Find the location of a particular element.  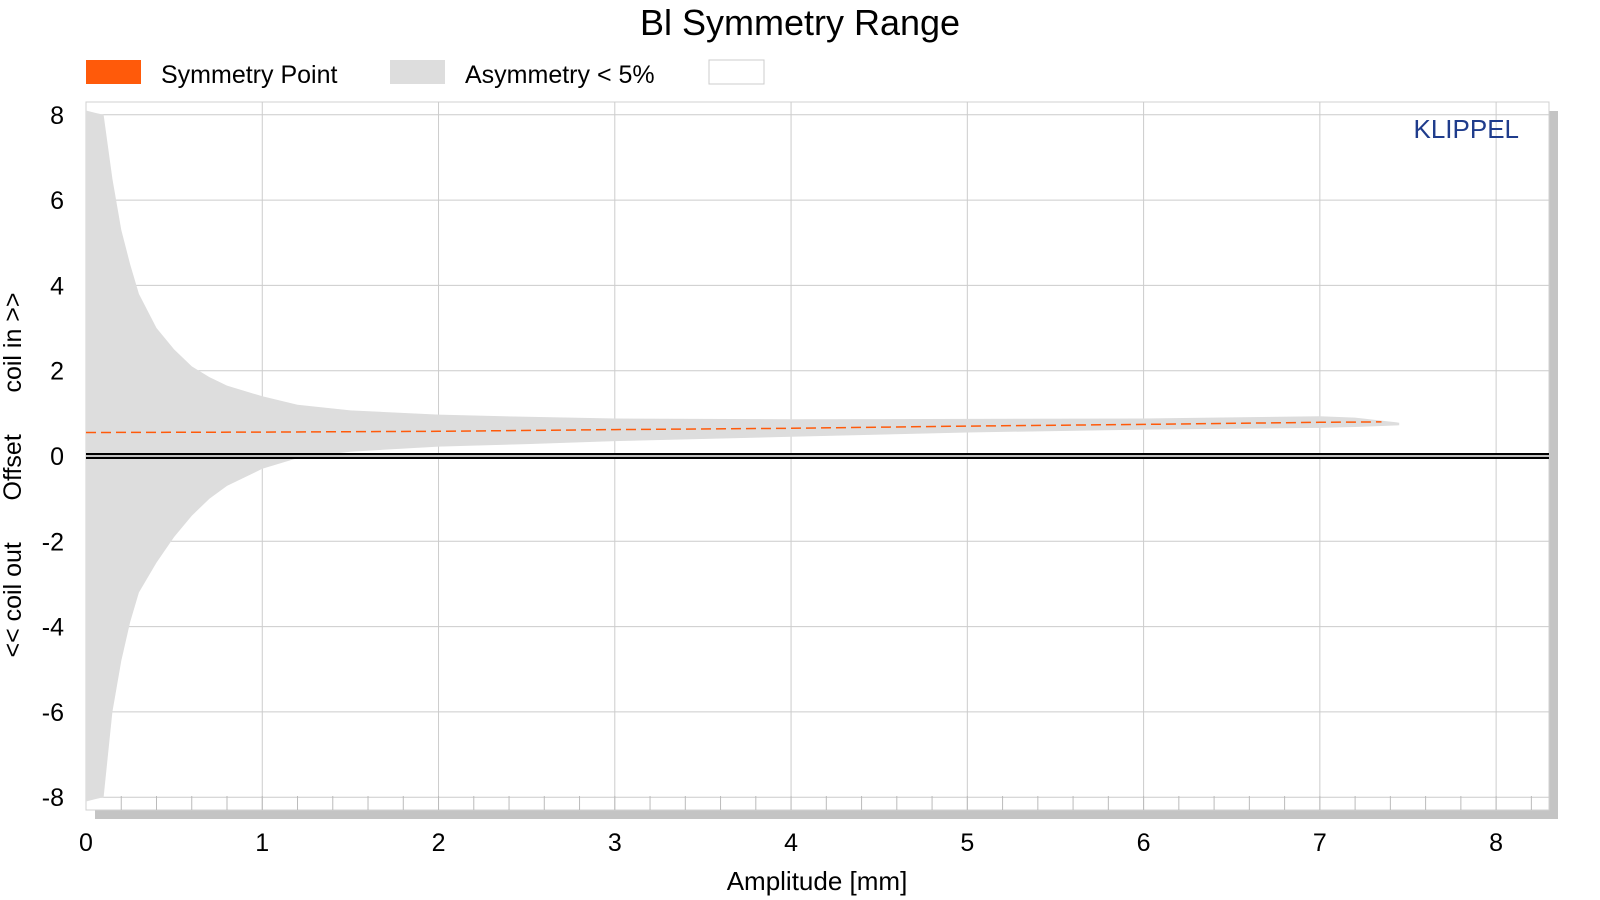

legend: Symmetry Point Asymmetry < 5% is located at coordinates (425, 74).